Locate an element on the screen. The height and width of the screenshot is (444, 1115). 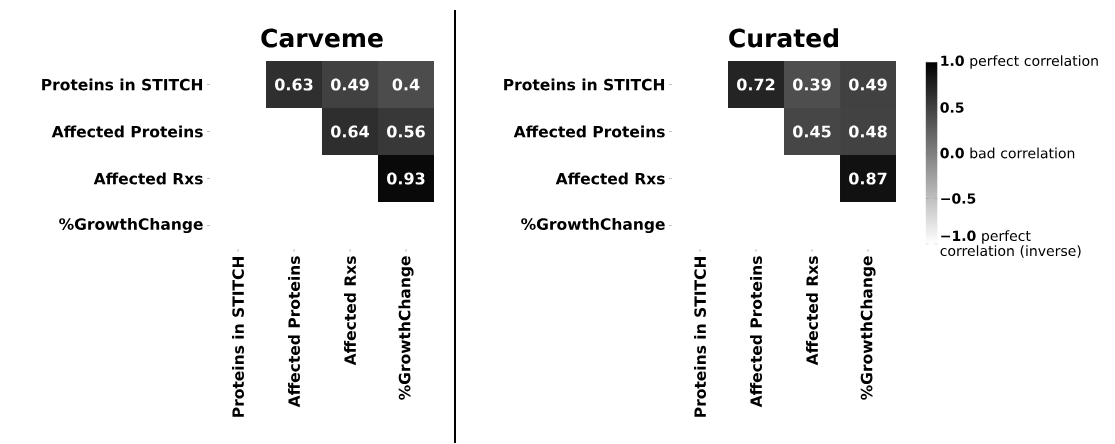
chart-title: Curated is located at coordinates (783, 38).